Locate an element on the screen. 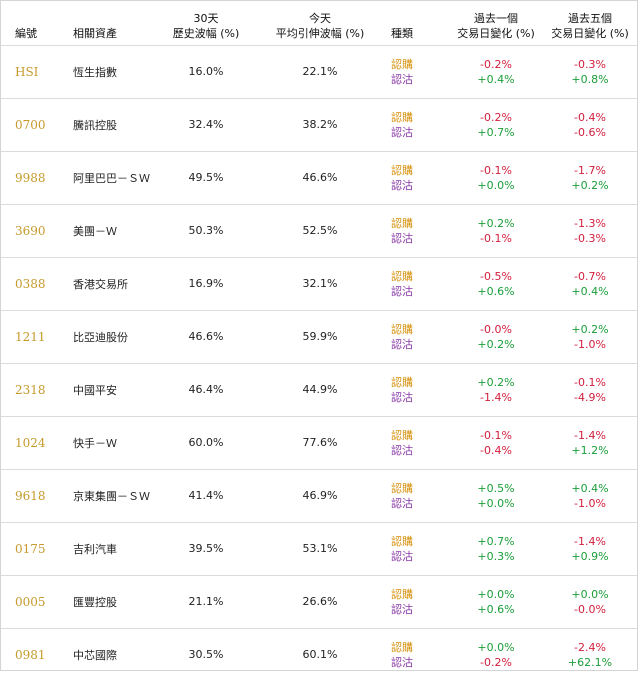 Image resolution: width=640 pixels, height=681 pixels. historical-volatility: 60.0% is located at coordinates (206, 442).